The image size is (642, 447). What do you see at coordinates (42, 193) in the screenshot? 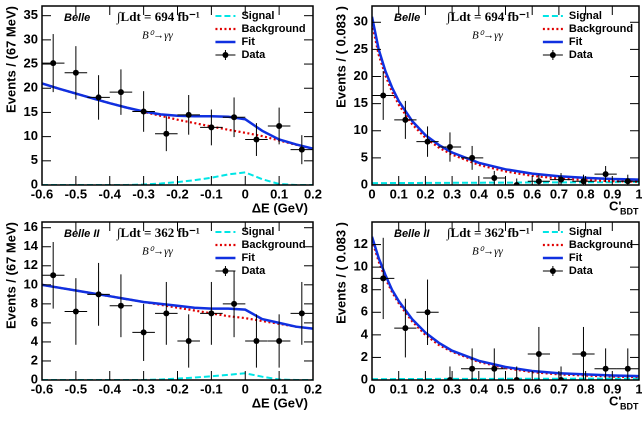
I see `x-tick-label: -0.6` at bounding box center [42, 193].